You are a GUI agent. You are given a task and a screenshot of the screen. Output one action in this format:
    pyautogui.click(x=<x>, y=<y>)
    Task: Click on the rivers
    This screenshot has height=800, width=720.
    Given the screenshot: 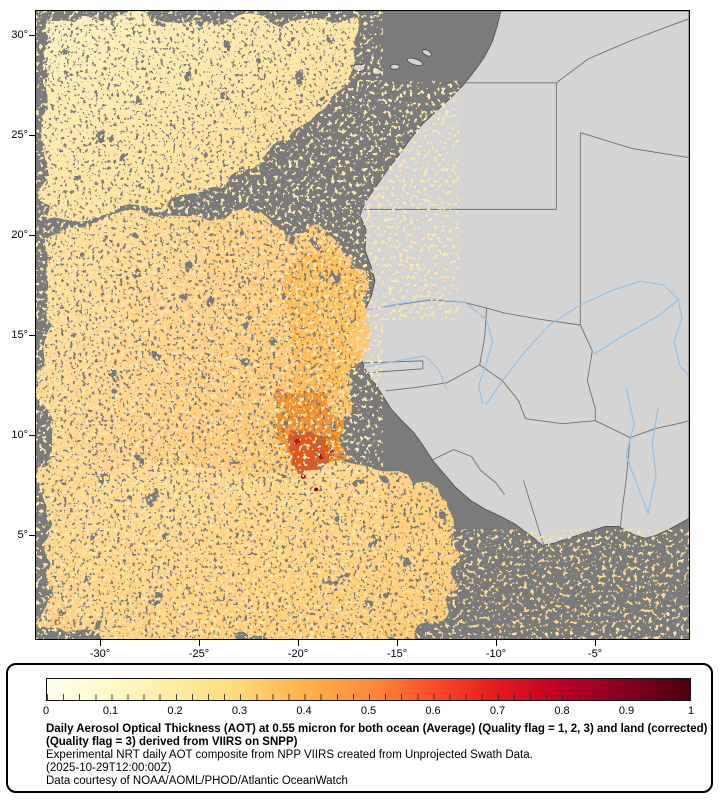 What is the action you would take?
    pyautogui.click(x=526, y=397)
    